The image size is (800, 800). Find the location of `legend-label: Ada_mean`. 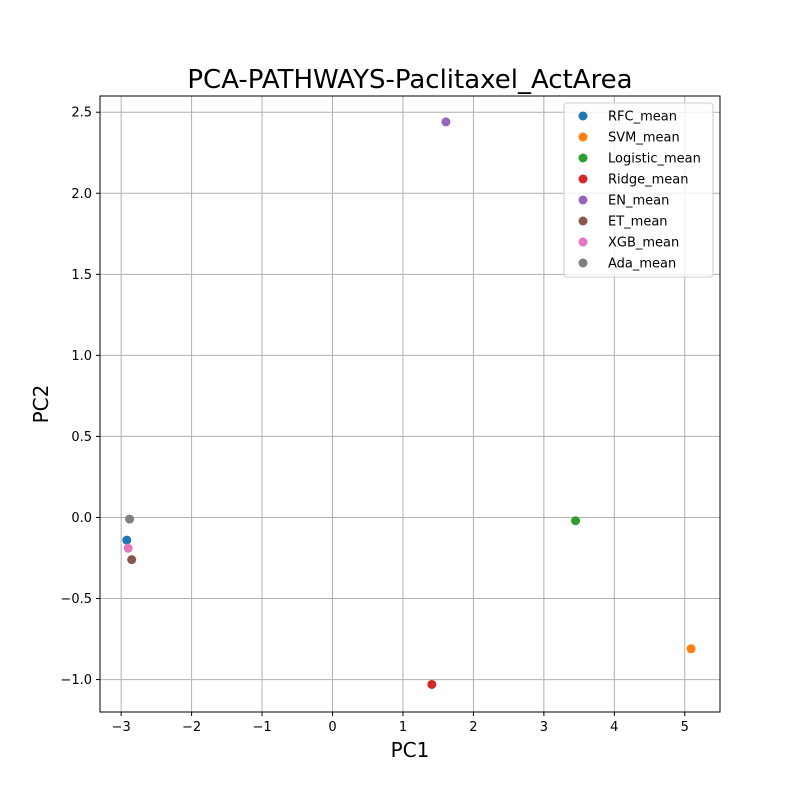

legend-label: Ada_mean is located at coordinates (642, 264).